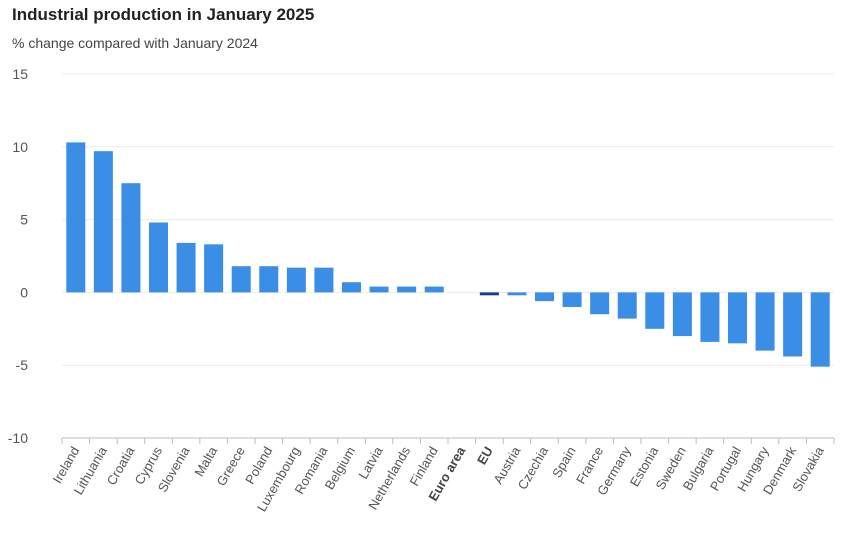 The height and width of the screenshot is (541, 842). I want to click on y-tick-label: -5, so click(22, 365).